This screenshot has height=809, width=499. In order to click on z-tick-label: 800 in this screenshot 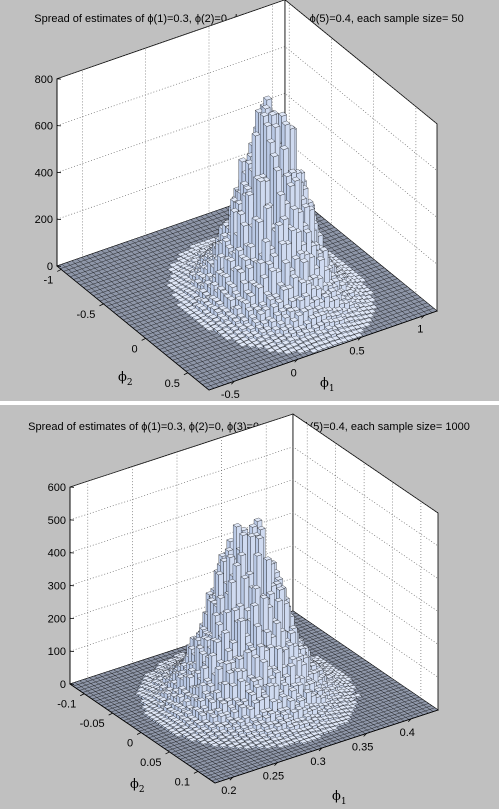, I will do `click(44, 80)`.